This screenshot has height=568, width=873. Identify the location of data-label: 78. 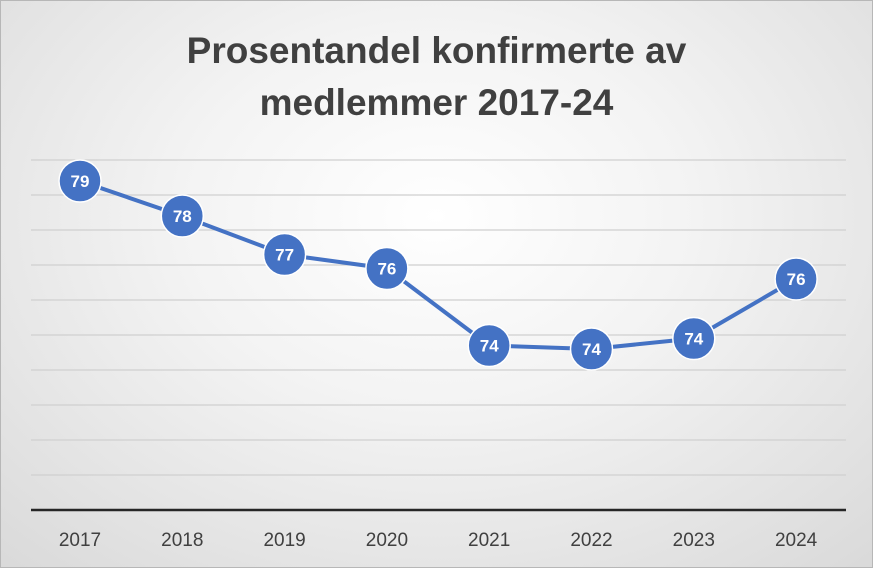
(182, 216).